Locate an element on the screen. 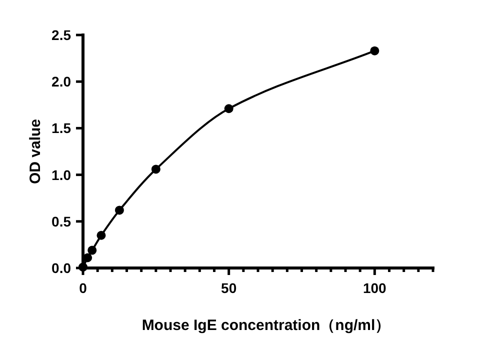 Image resolution: width=489 pixels, height=350 pixels. x-tick-label: 0 is located at coordinates (83, 288).